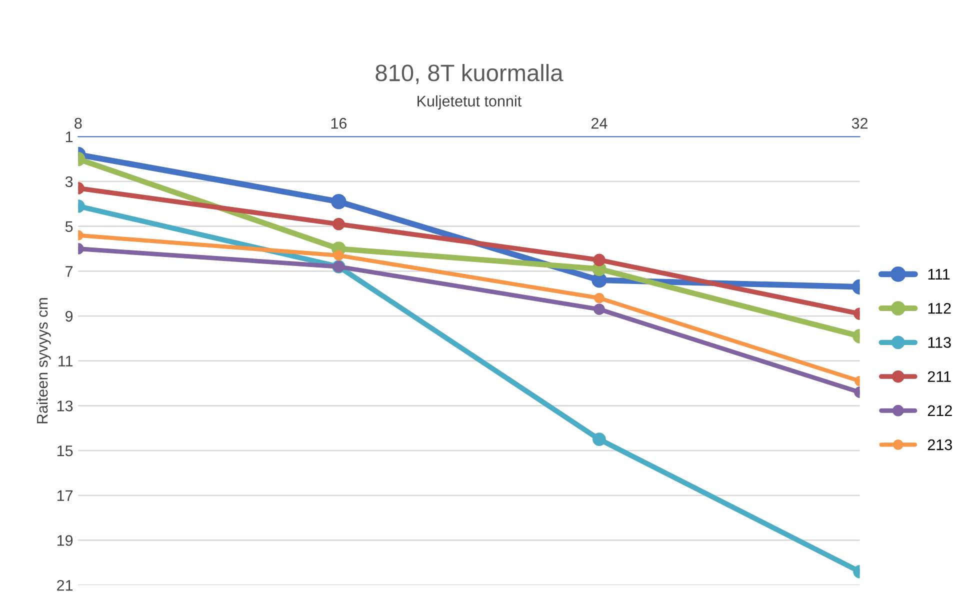 Image resolution: width=977 pixels, height=594 pixels. What do you see at coordinates (69, 316) in the screenshot?
I see `y-tick-label: 9` at bounding box center [69, 316].